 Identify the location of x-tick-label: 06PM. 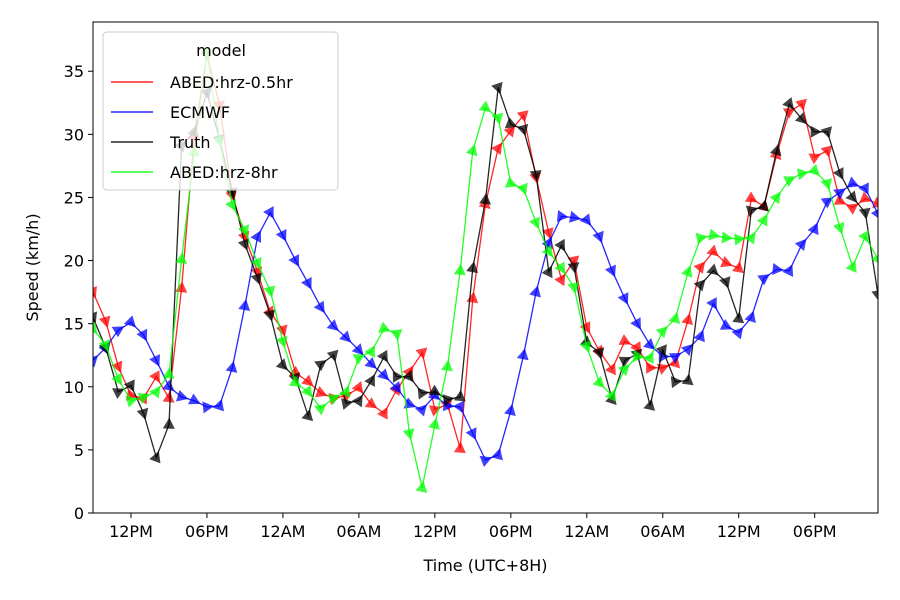
(815, 531).